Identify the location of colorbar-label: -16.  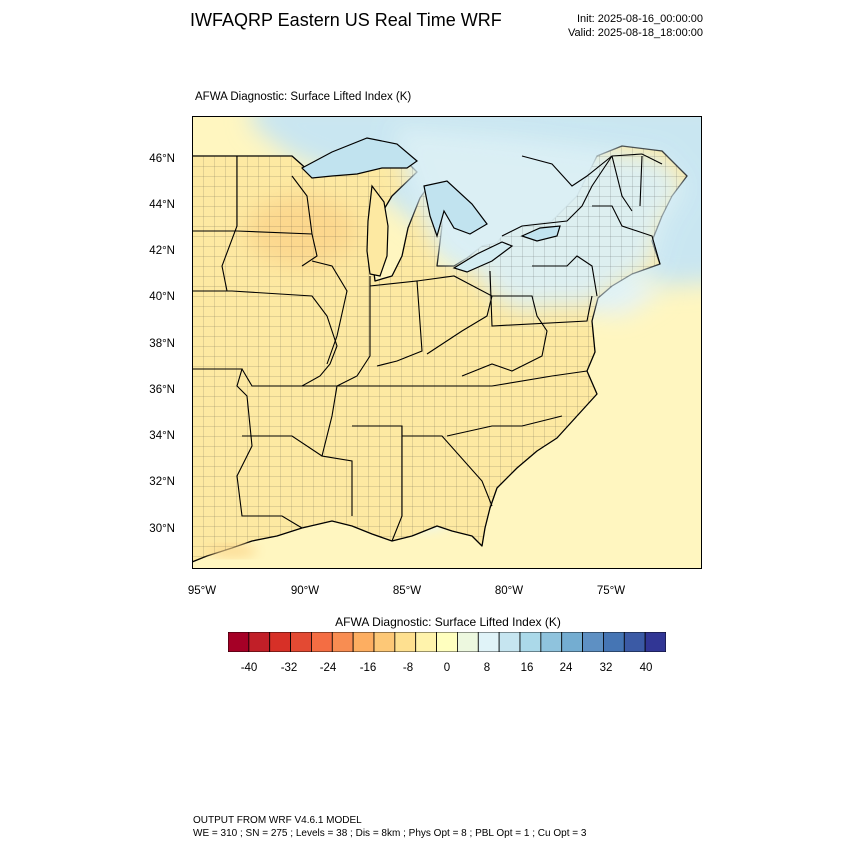
(368, 668).